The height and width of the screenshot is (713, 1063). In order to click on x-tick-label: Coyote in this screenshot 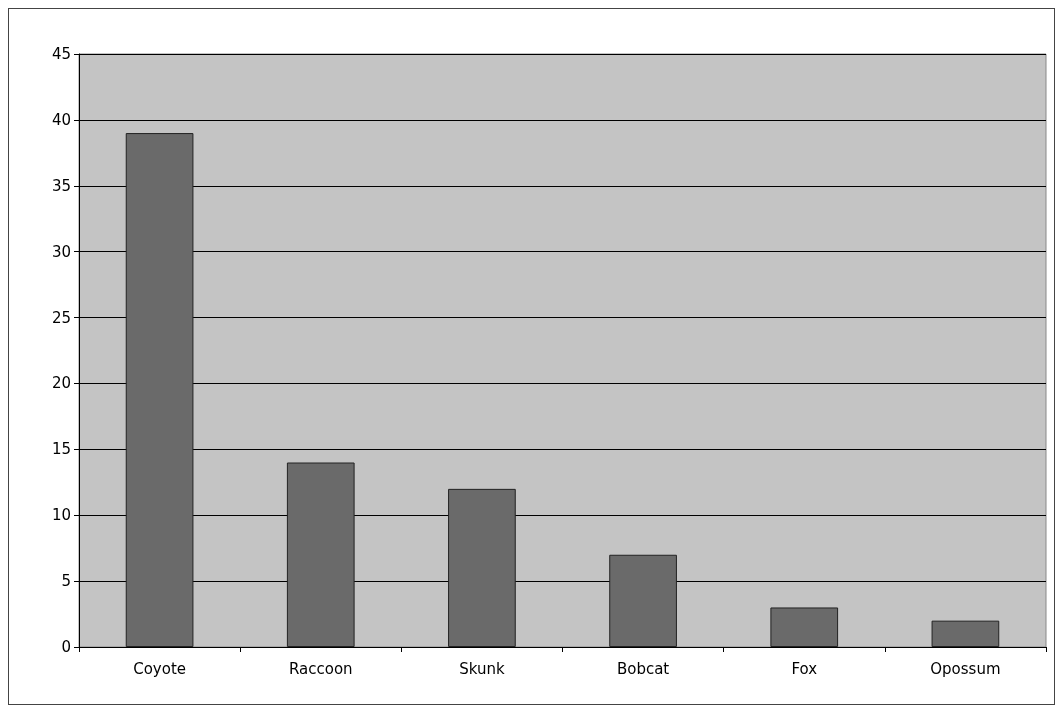, I will do `click(159, 668)`.